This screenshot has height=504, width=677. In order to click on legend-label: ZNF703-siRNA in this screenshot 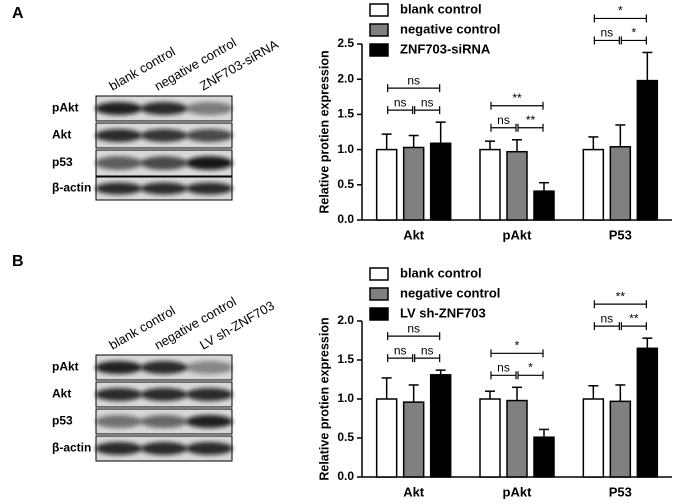, I will do `click(445, 48)`.